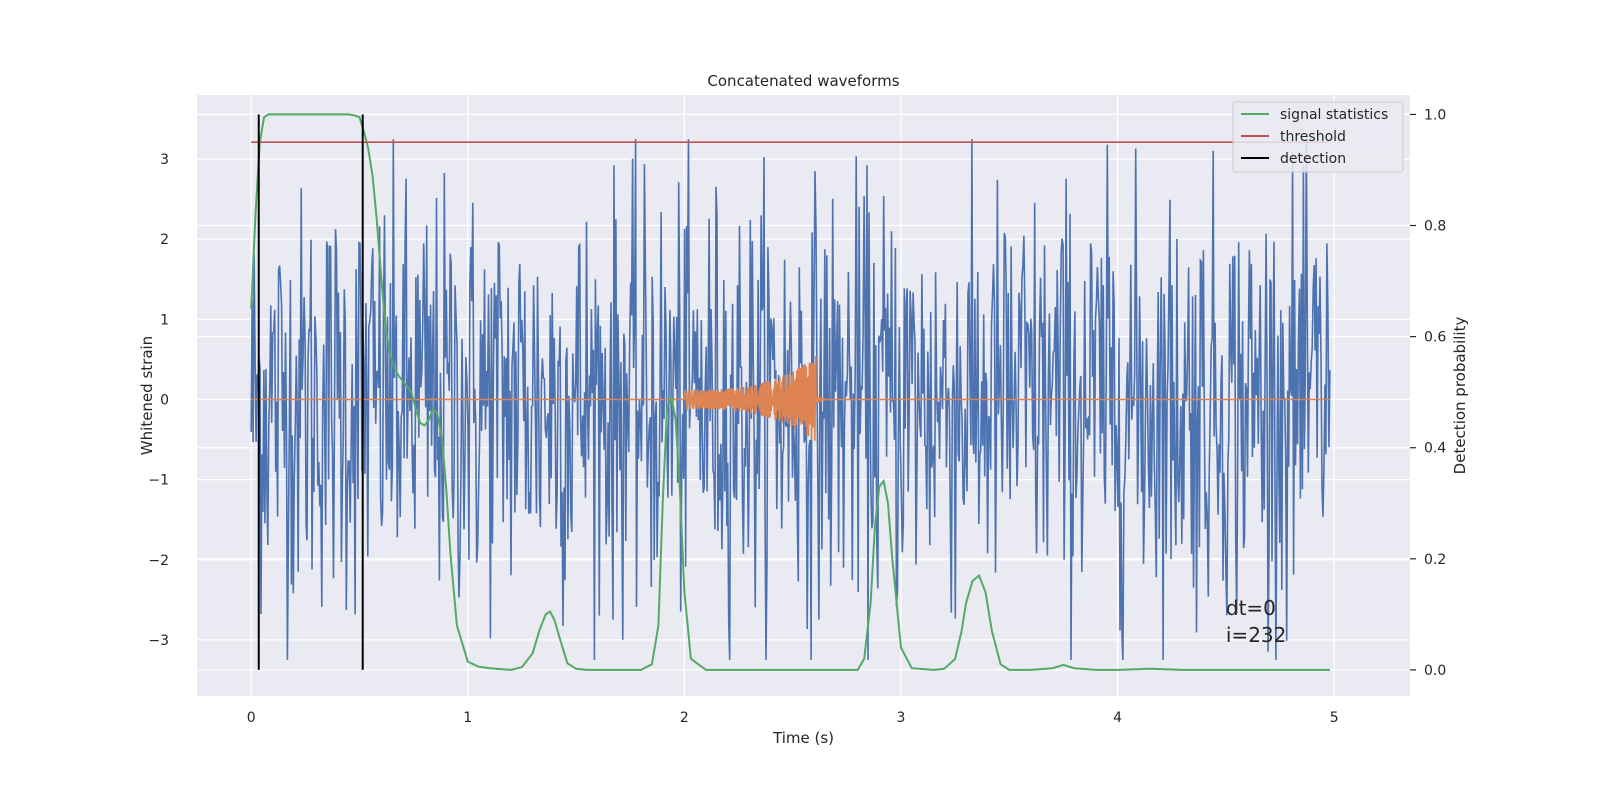  I want to click on y-tick-label: −1, so click(158, 481).